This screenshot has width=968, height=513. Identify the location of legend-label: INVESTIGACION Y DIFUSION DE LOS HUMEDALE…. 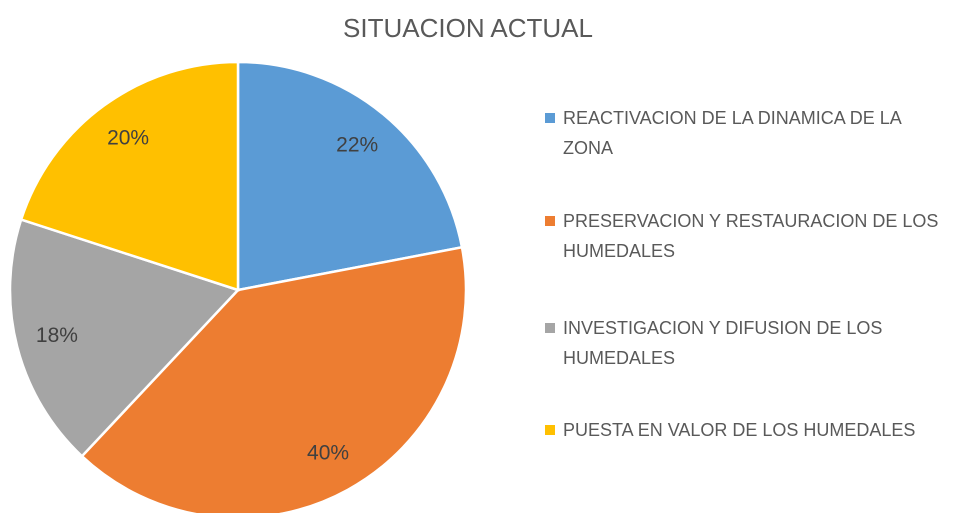
(723, 343).